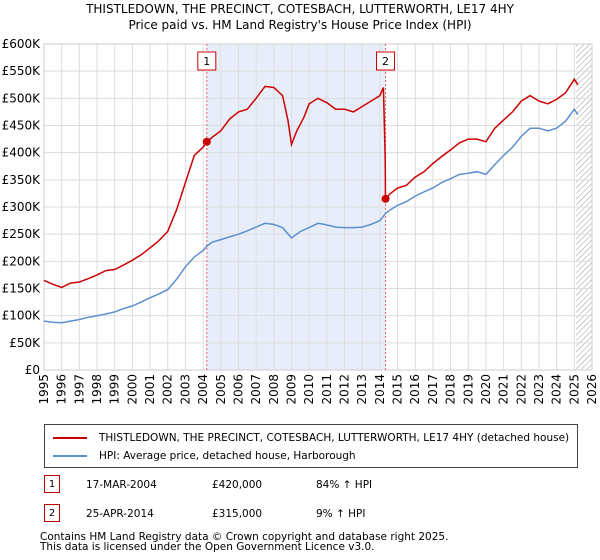 The width and height of the screenshot is (600, 560). I want to click on legend-swatch-hpi, so click(70, 456).